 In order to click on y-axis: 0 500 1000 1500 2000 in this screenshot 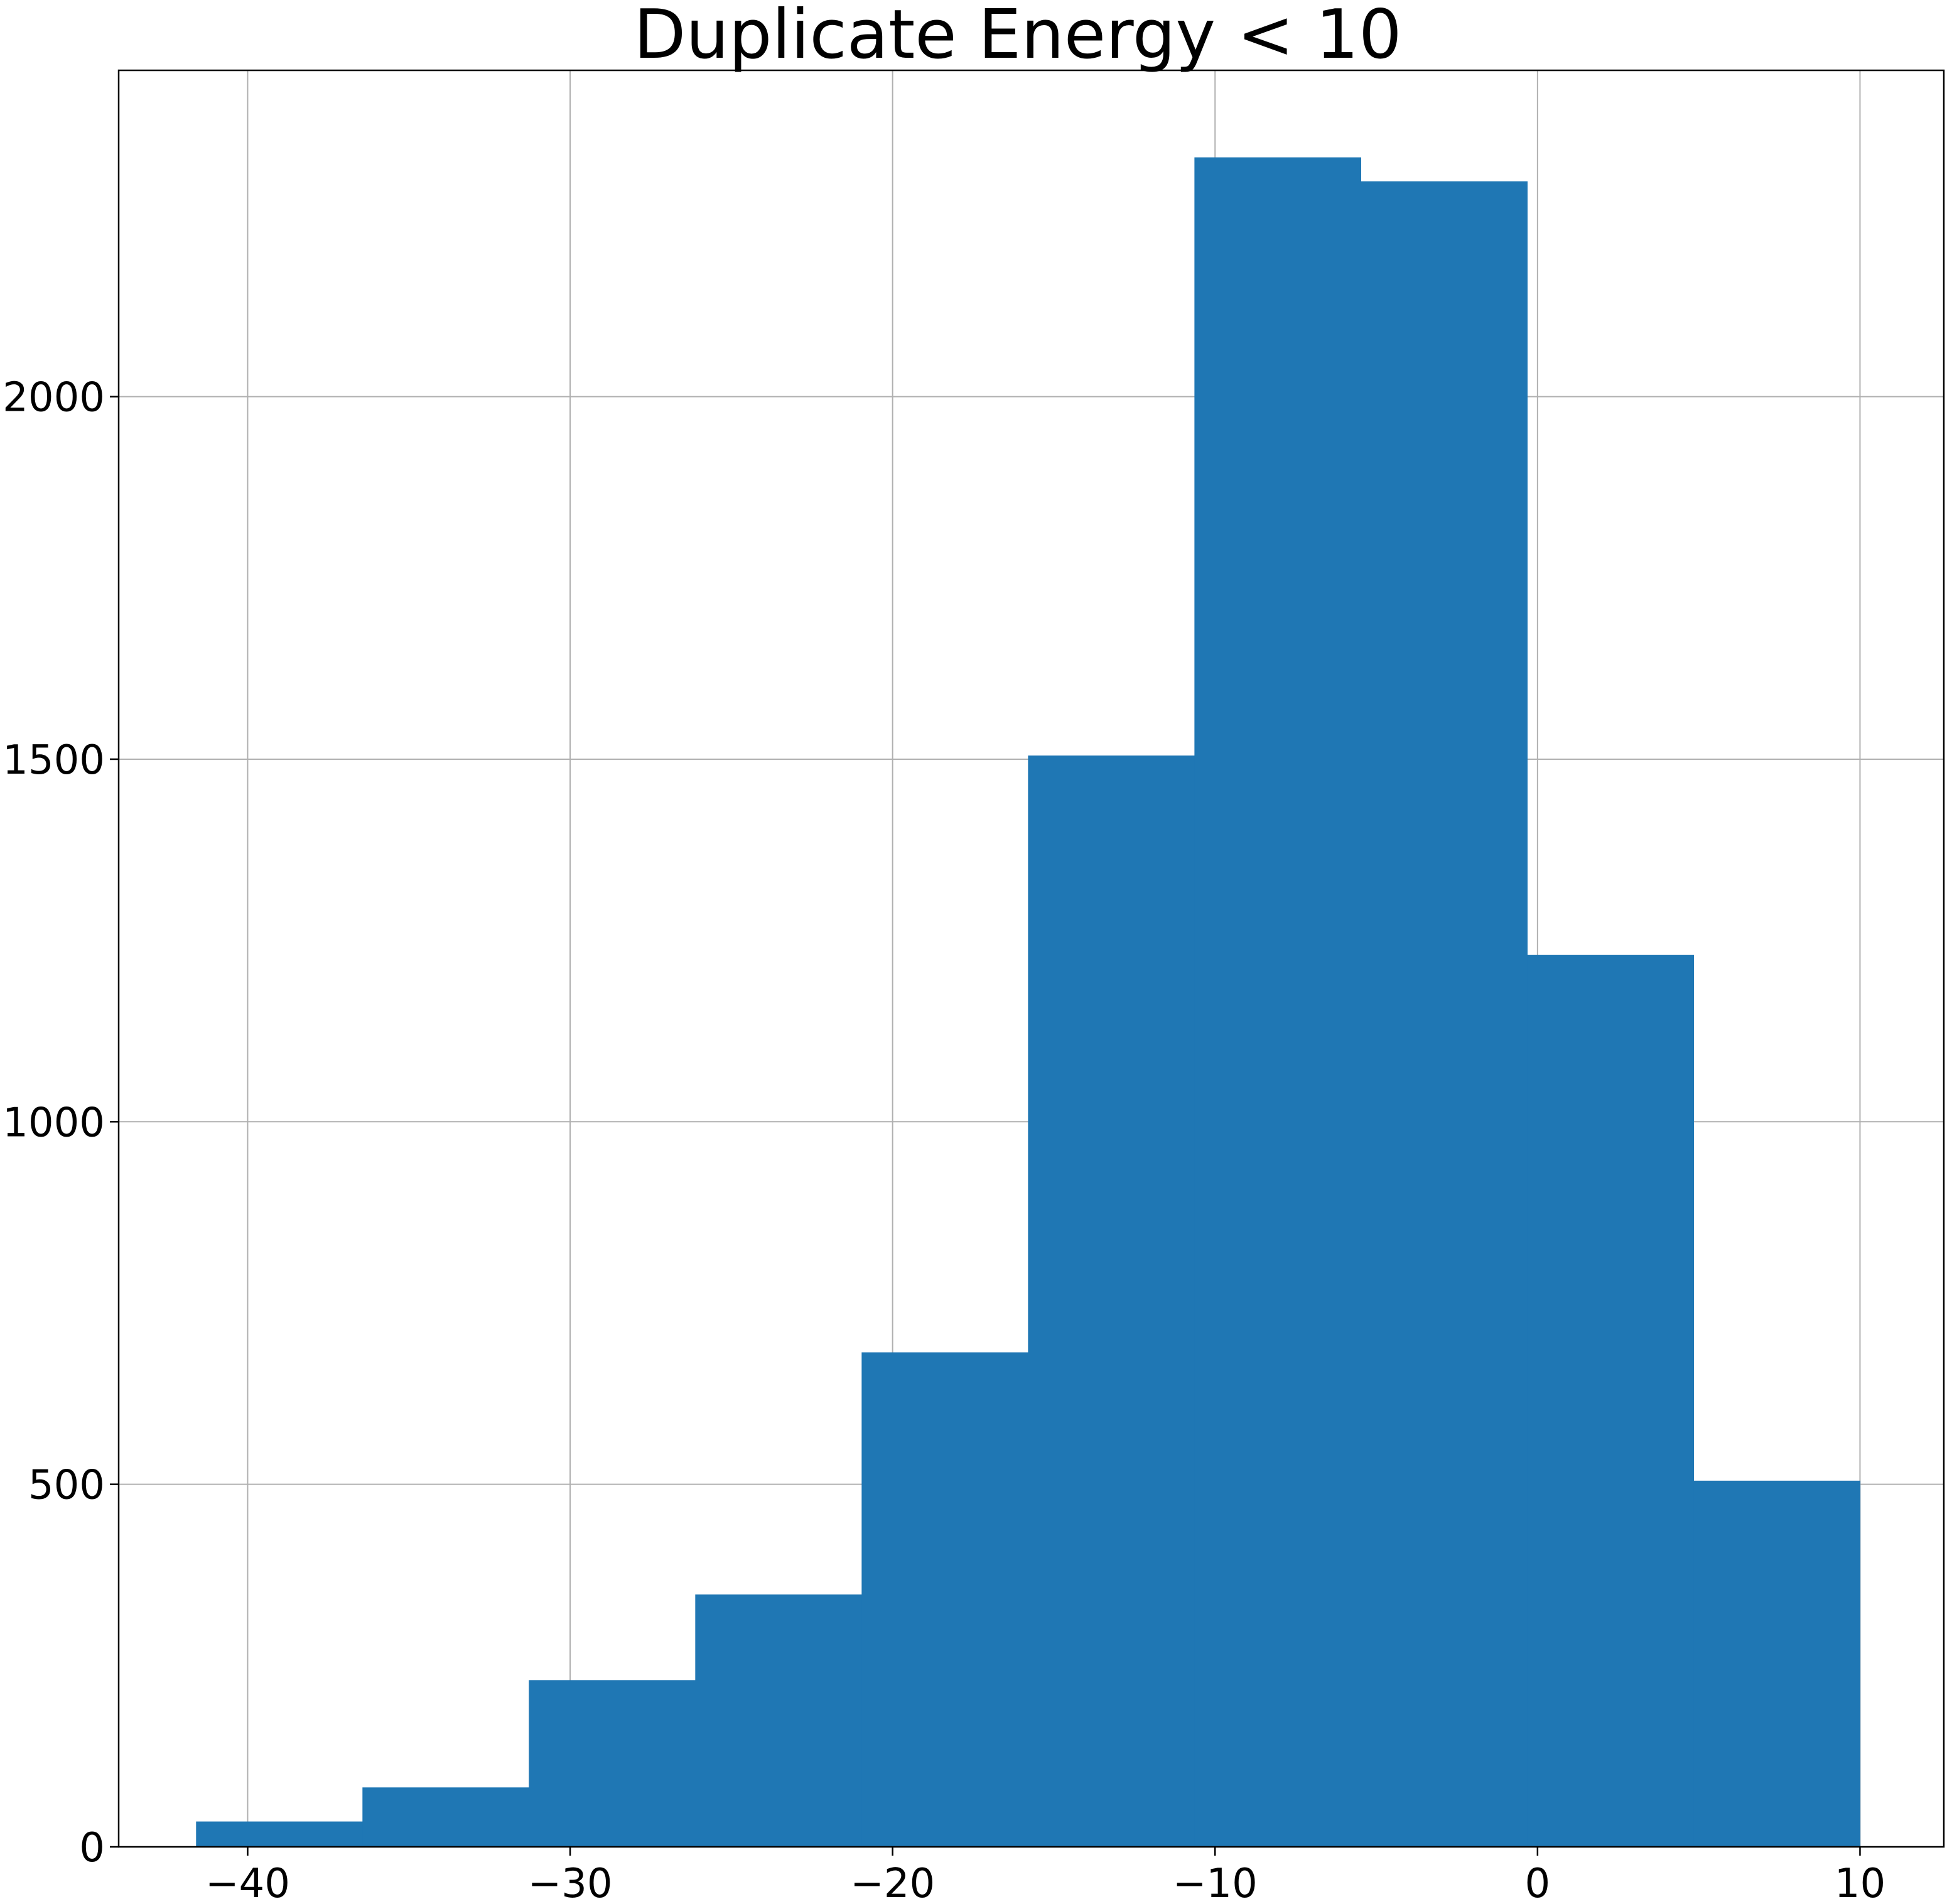, I will do `click(61, 1123)`.